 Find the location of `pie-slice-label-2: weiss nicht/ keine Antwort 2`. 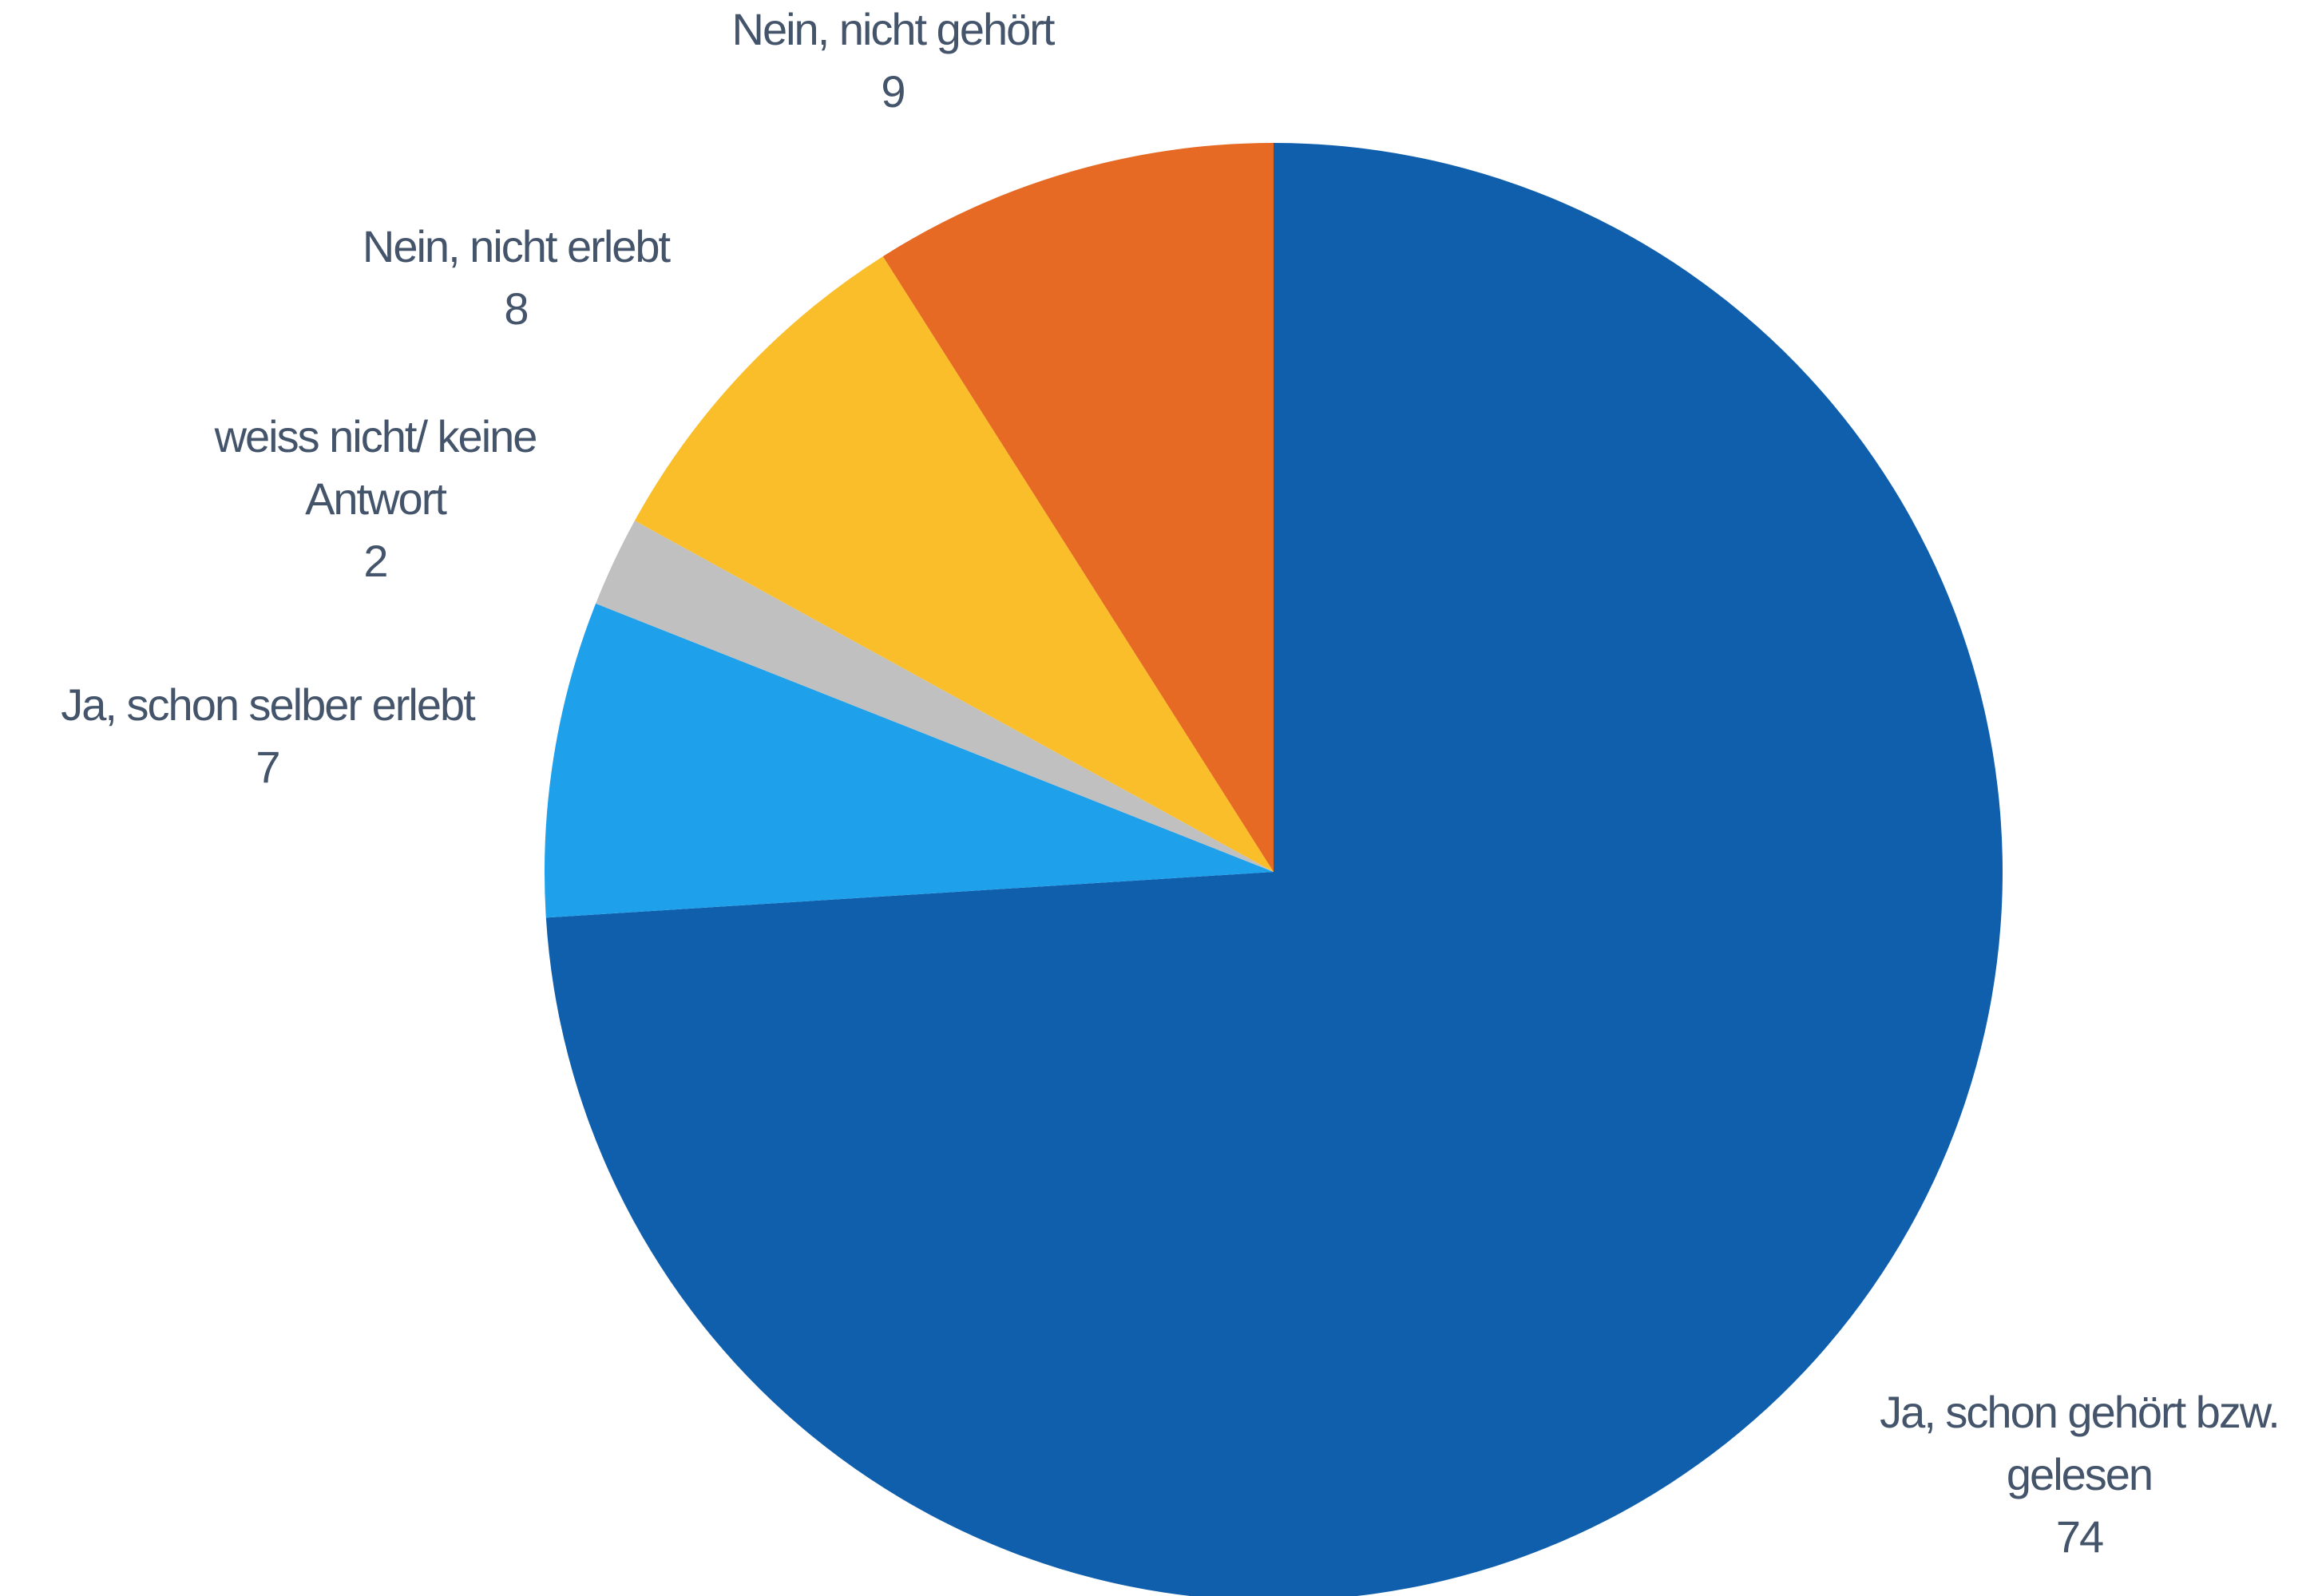

pie-slice-label-2: weiss nicht/ keine Antwort 2 is located at coordinates (375, 498).